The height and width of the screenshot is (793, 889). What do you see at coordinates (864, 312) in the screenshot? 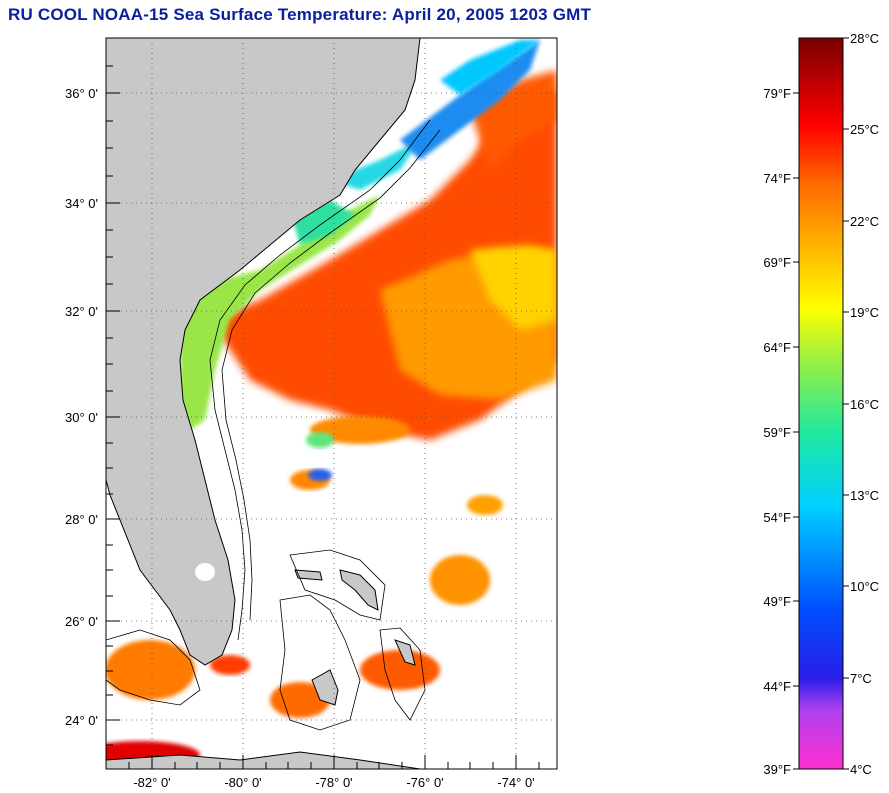
I see `celsius-label: 19°C` at bounding box center [864, 312].